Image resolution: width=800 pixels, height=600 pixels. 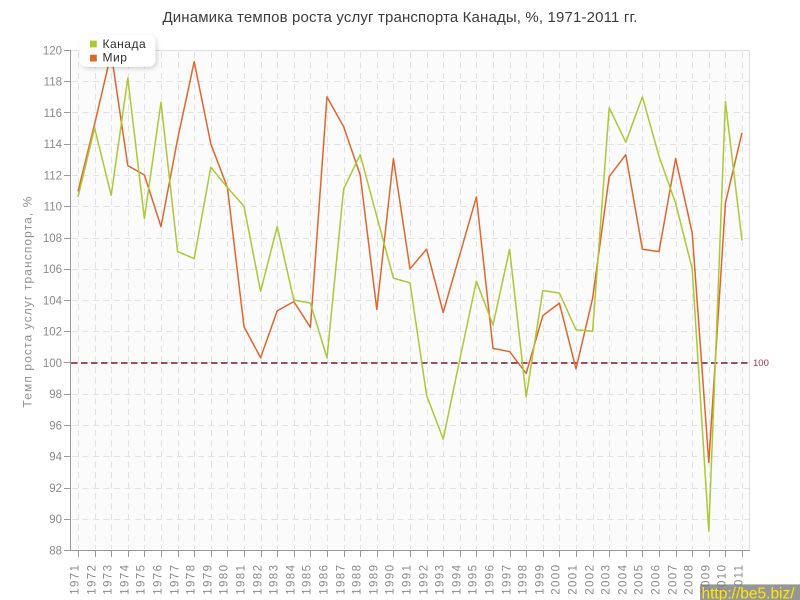 I want to click on svg-text: 1974, so click(x=126, y=579).